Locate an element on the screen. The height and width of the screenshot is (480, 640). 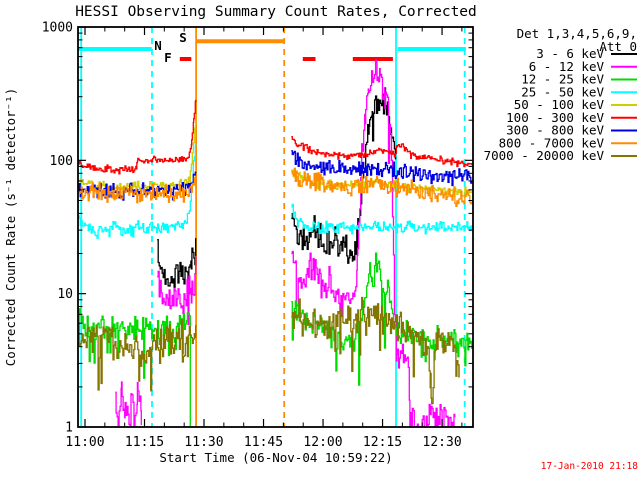
plot-timestamp: 17-Jan-2010 21:18 is located at coordinates (590, 466).